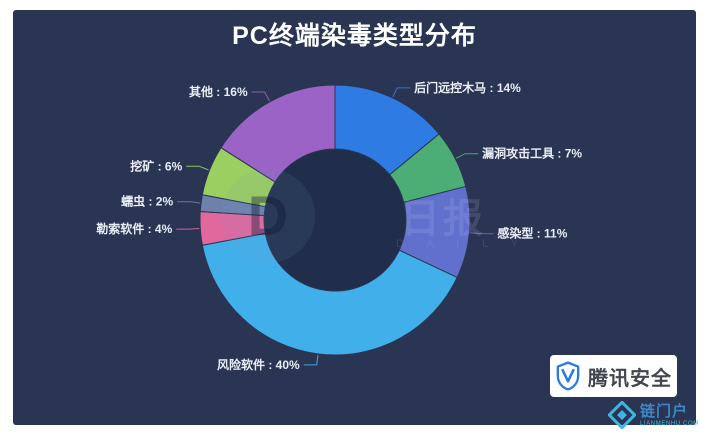 Image resolution: width=703 pixels, height=440 pixels. Describe the element at coordinates (532, 153) in the screenshot. I see `slice-label: 漏洞攻击工具 : 7%` at that location.